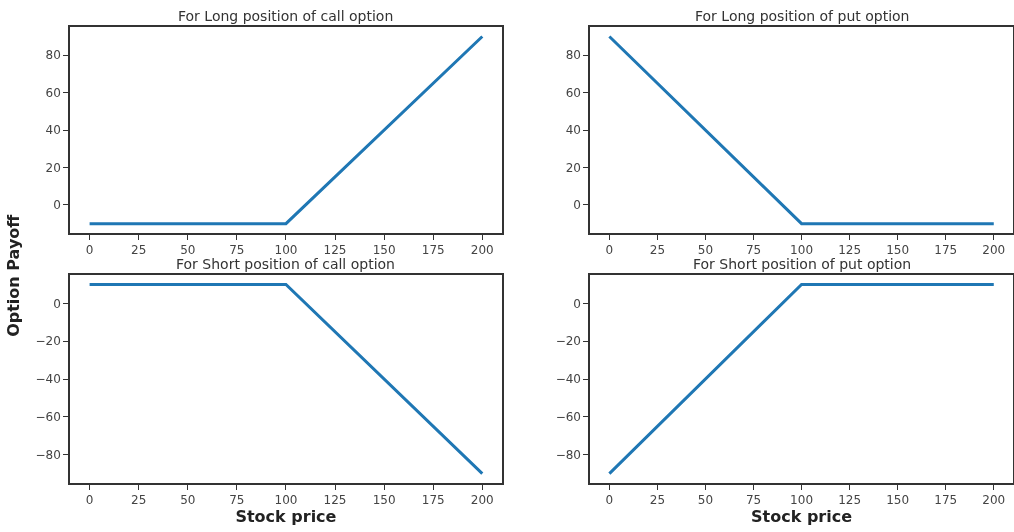  Describe the element at coordinates (285, 264) in the screenshot. I see `chart-title: For Short position of call option` at that location.